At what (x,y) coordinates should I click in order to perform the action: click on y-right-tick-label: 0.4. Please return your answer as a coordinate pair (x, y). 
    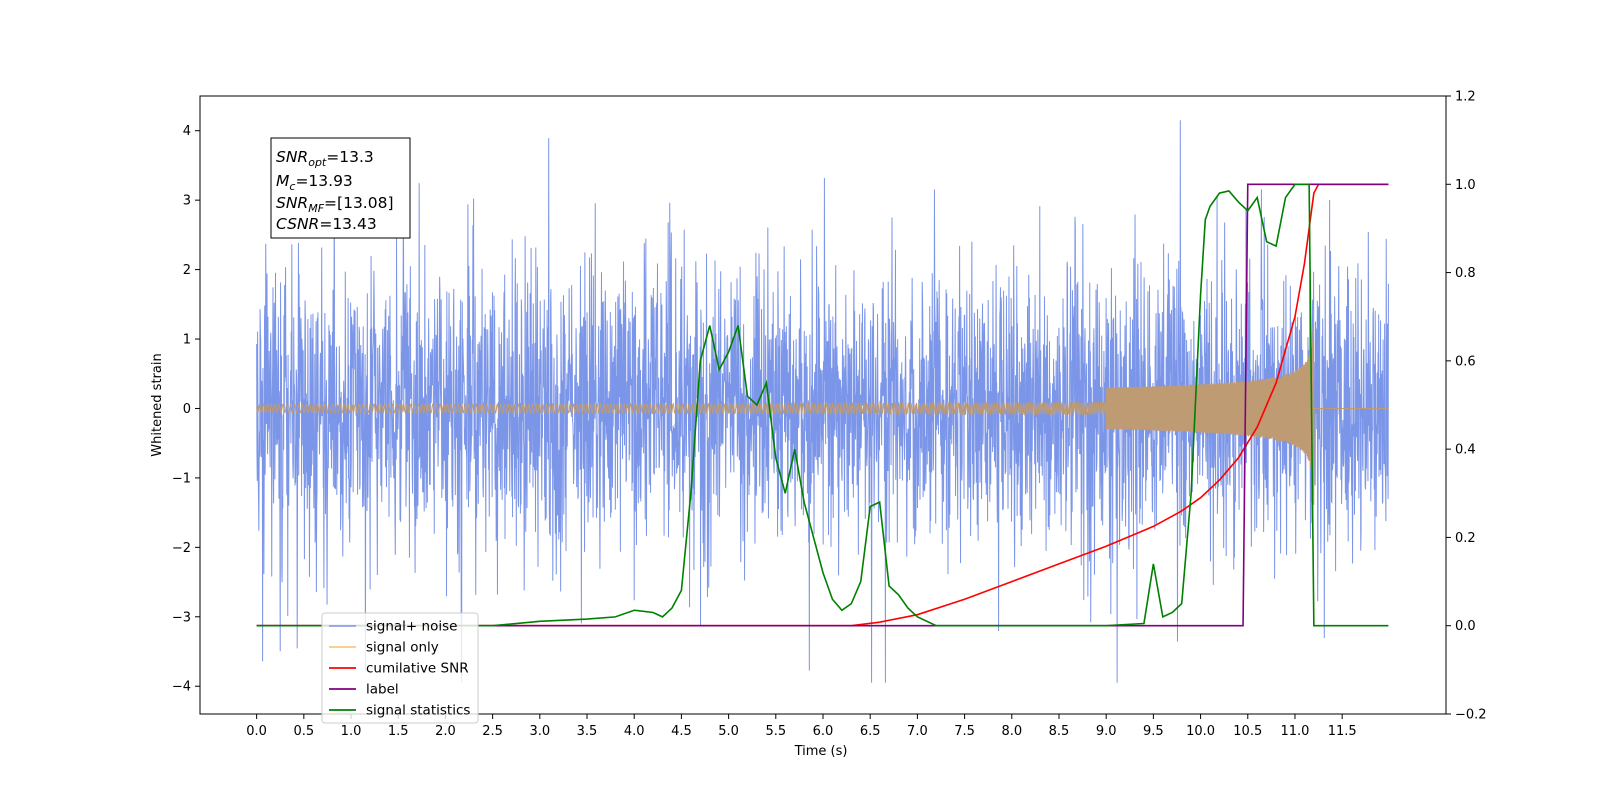
    Looking at the image, I should click on (1465, 450).